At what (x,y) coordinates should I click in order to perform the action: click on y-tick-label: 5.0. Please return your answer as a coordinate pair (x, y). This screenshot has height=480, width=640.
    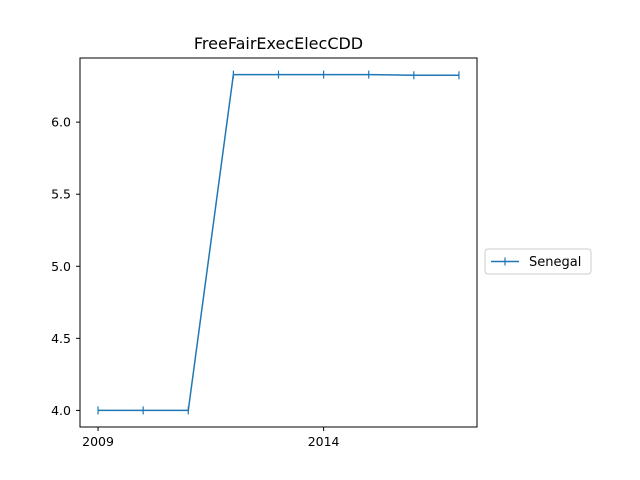
    Looking at the image, I should click on (61, 266).